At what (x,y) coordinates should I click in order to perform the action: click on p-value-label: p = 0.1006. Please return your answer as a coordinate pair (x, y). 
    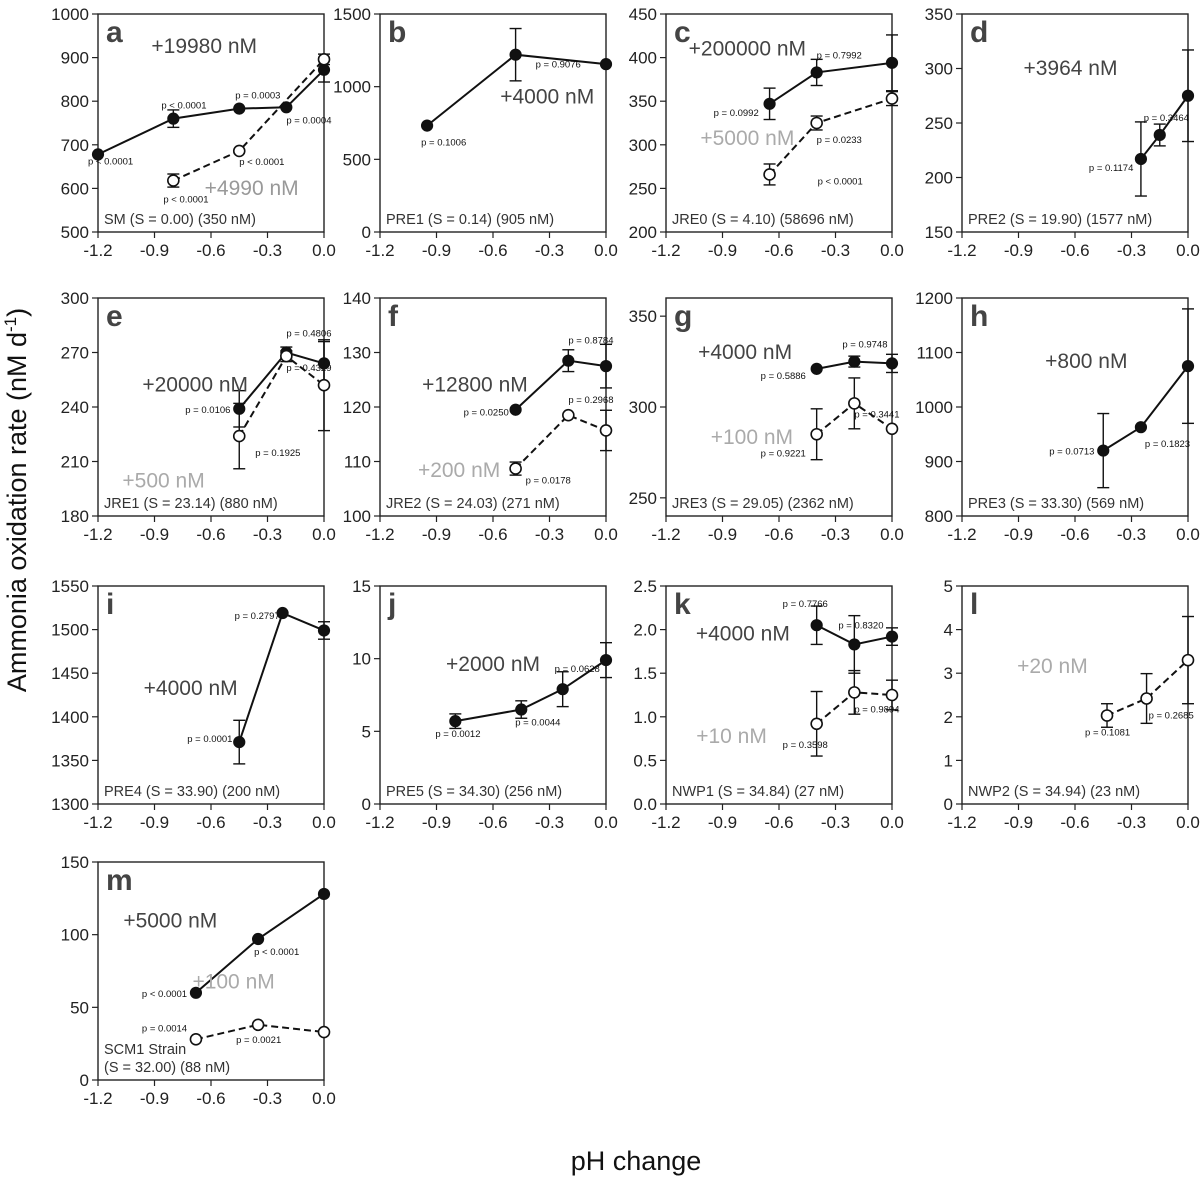
    Looking at the image, I should click on (443, 143).